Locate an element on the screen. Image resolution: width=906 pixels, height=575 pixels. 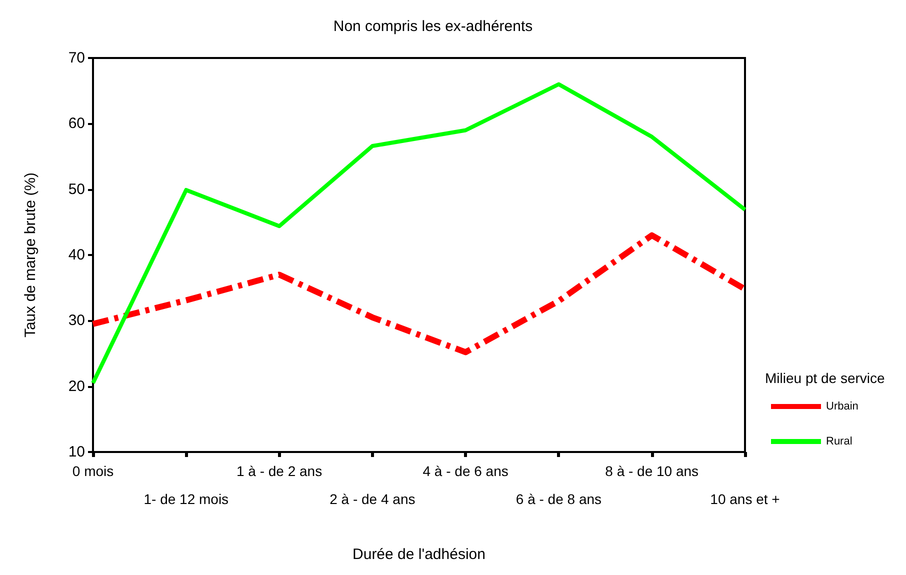
x-axis-title: Durée de l'adhésion is located at coordinates (419, 554).